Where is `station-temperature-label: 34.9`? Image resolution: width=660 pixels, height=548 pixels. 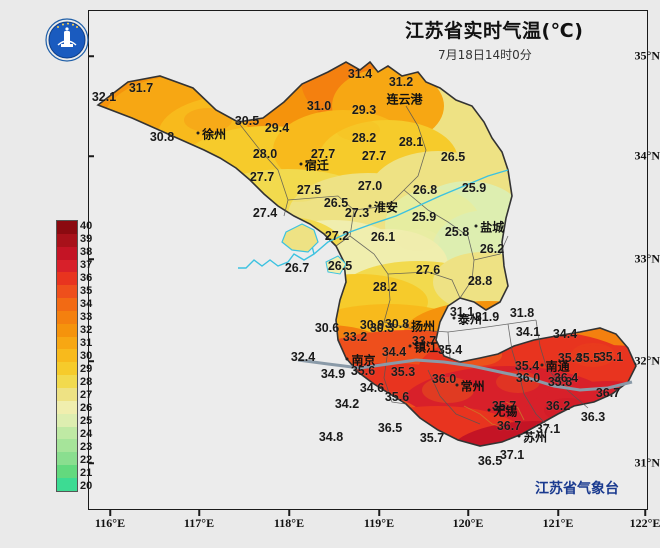
station-temperature-label: 34.9 is located at coordinates (333, 374).